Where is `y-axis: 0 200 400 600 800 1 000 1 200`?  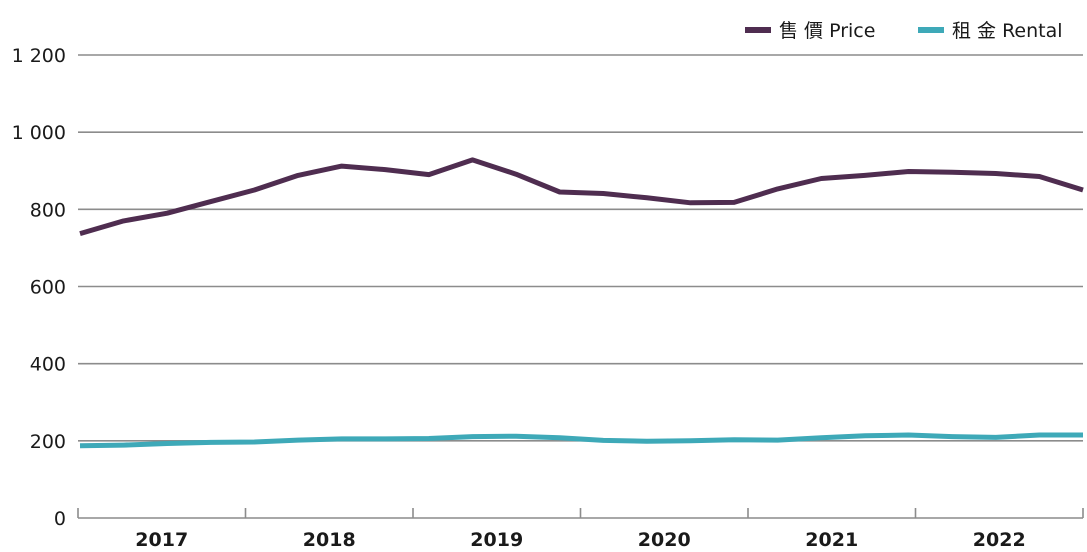
y-axis: 0 200 400 600 800 1 000 1 200 is located at coordinates (39, 287).